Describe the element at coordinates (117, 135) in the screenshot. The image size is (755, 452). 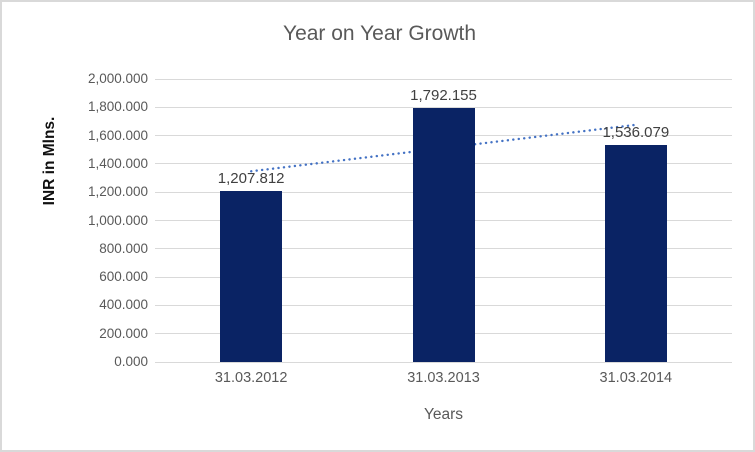
I see `y-axis-tick-label: 1,600.000` at that location.